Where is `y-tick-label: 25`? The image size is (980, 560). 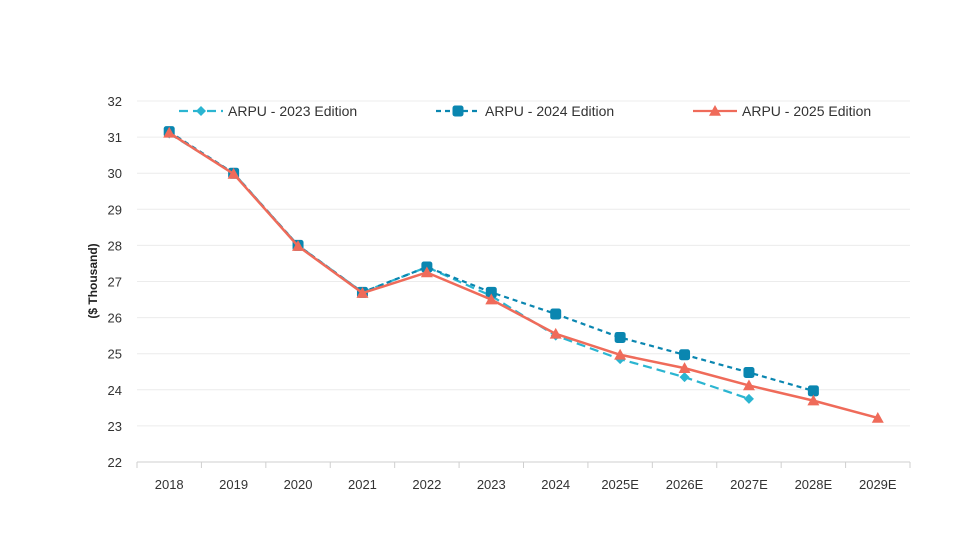
y-tick-label: 25 is located at coordinates (115, 354).